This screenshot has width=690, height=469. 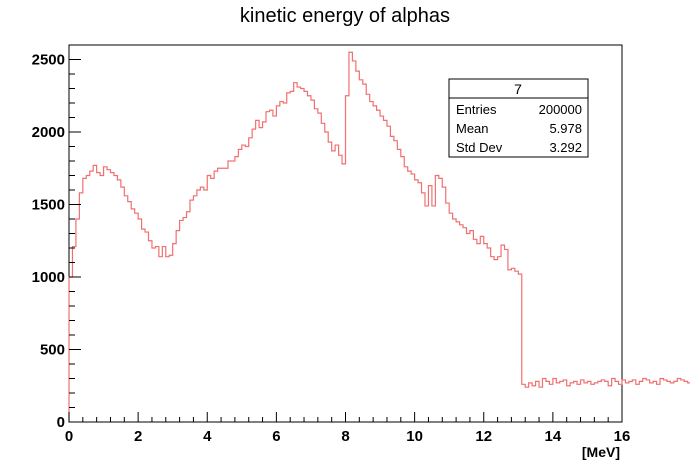 I want to click on x-tick-label: 4, so click(x=207, y=436).